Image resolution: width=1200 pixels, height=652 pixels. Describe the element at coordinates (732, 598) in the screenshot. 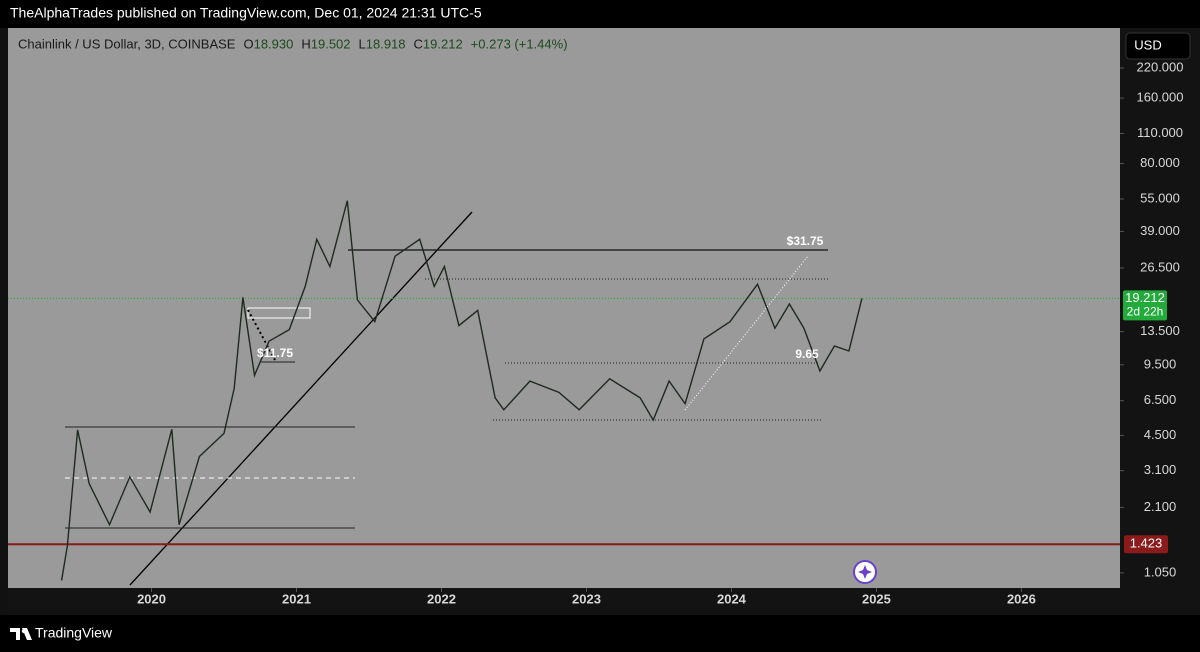

I see `x-tick-label: 2024` at that location.